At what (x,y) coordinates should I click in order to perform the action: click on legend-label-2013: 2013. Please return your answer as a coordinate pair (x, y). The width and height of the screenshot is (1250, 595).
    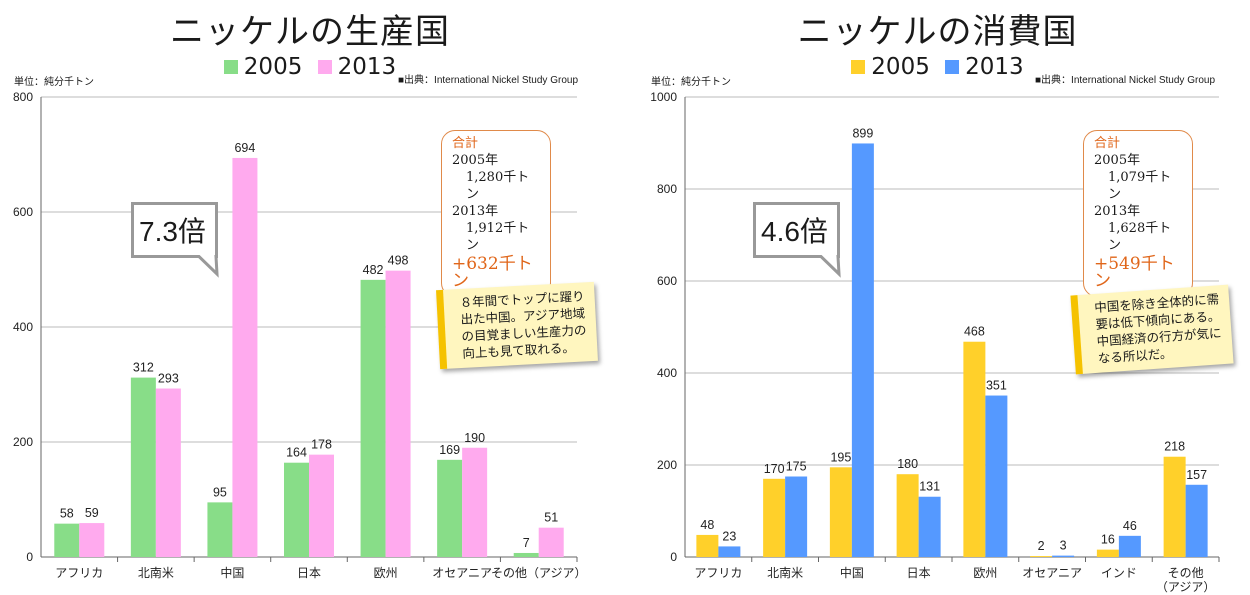
    Looking at the image, I should click on (994, 67).